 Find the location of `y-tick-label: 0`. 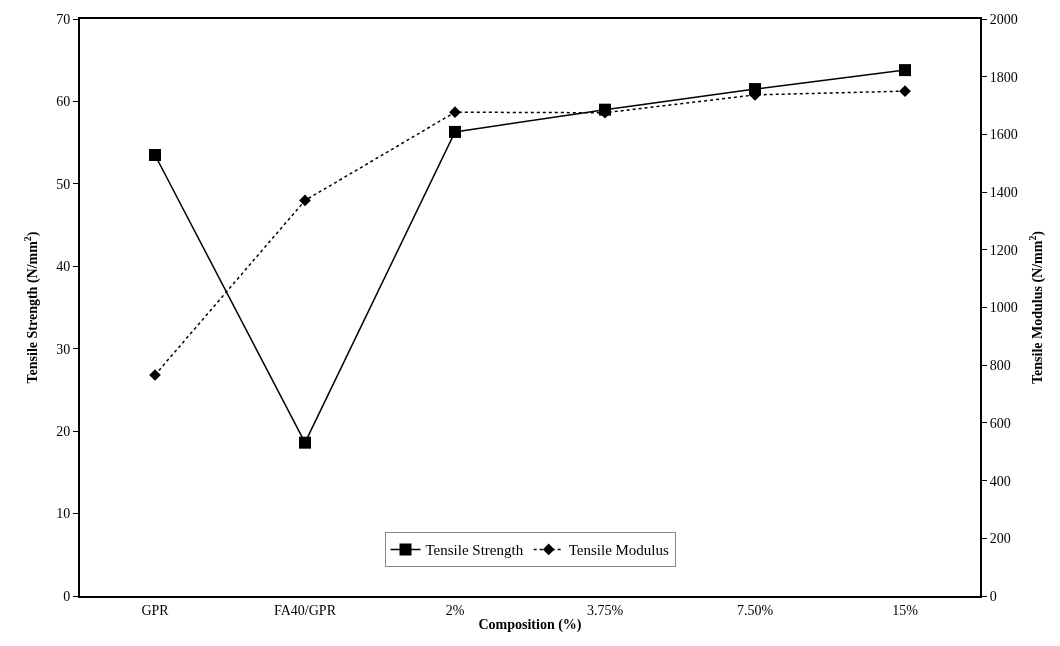

y-tick-label: 0 is located at coordinates (67, 596).